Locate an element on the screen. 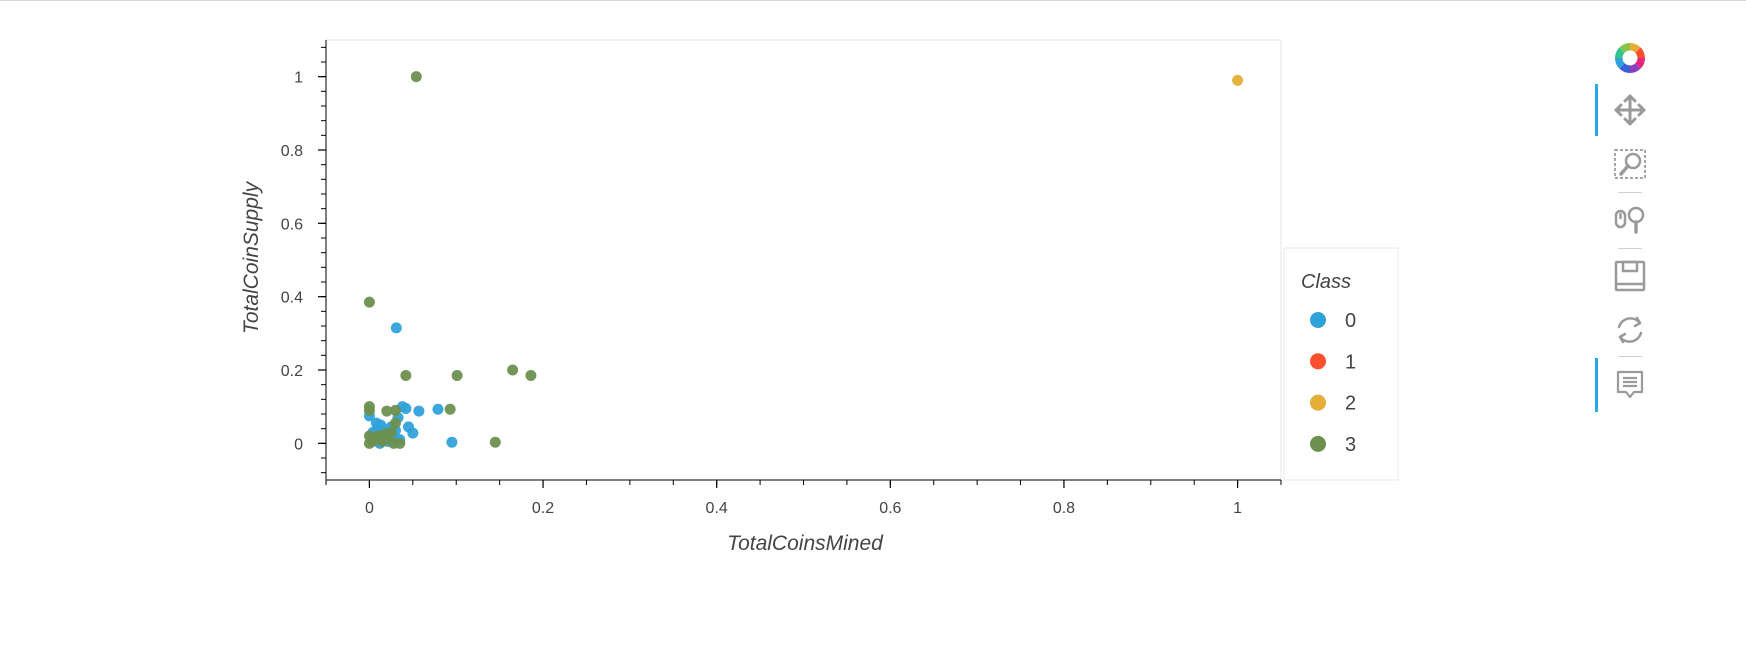  x-tick-label: 1 is located at coordinates (1237, 508).